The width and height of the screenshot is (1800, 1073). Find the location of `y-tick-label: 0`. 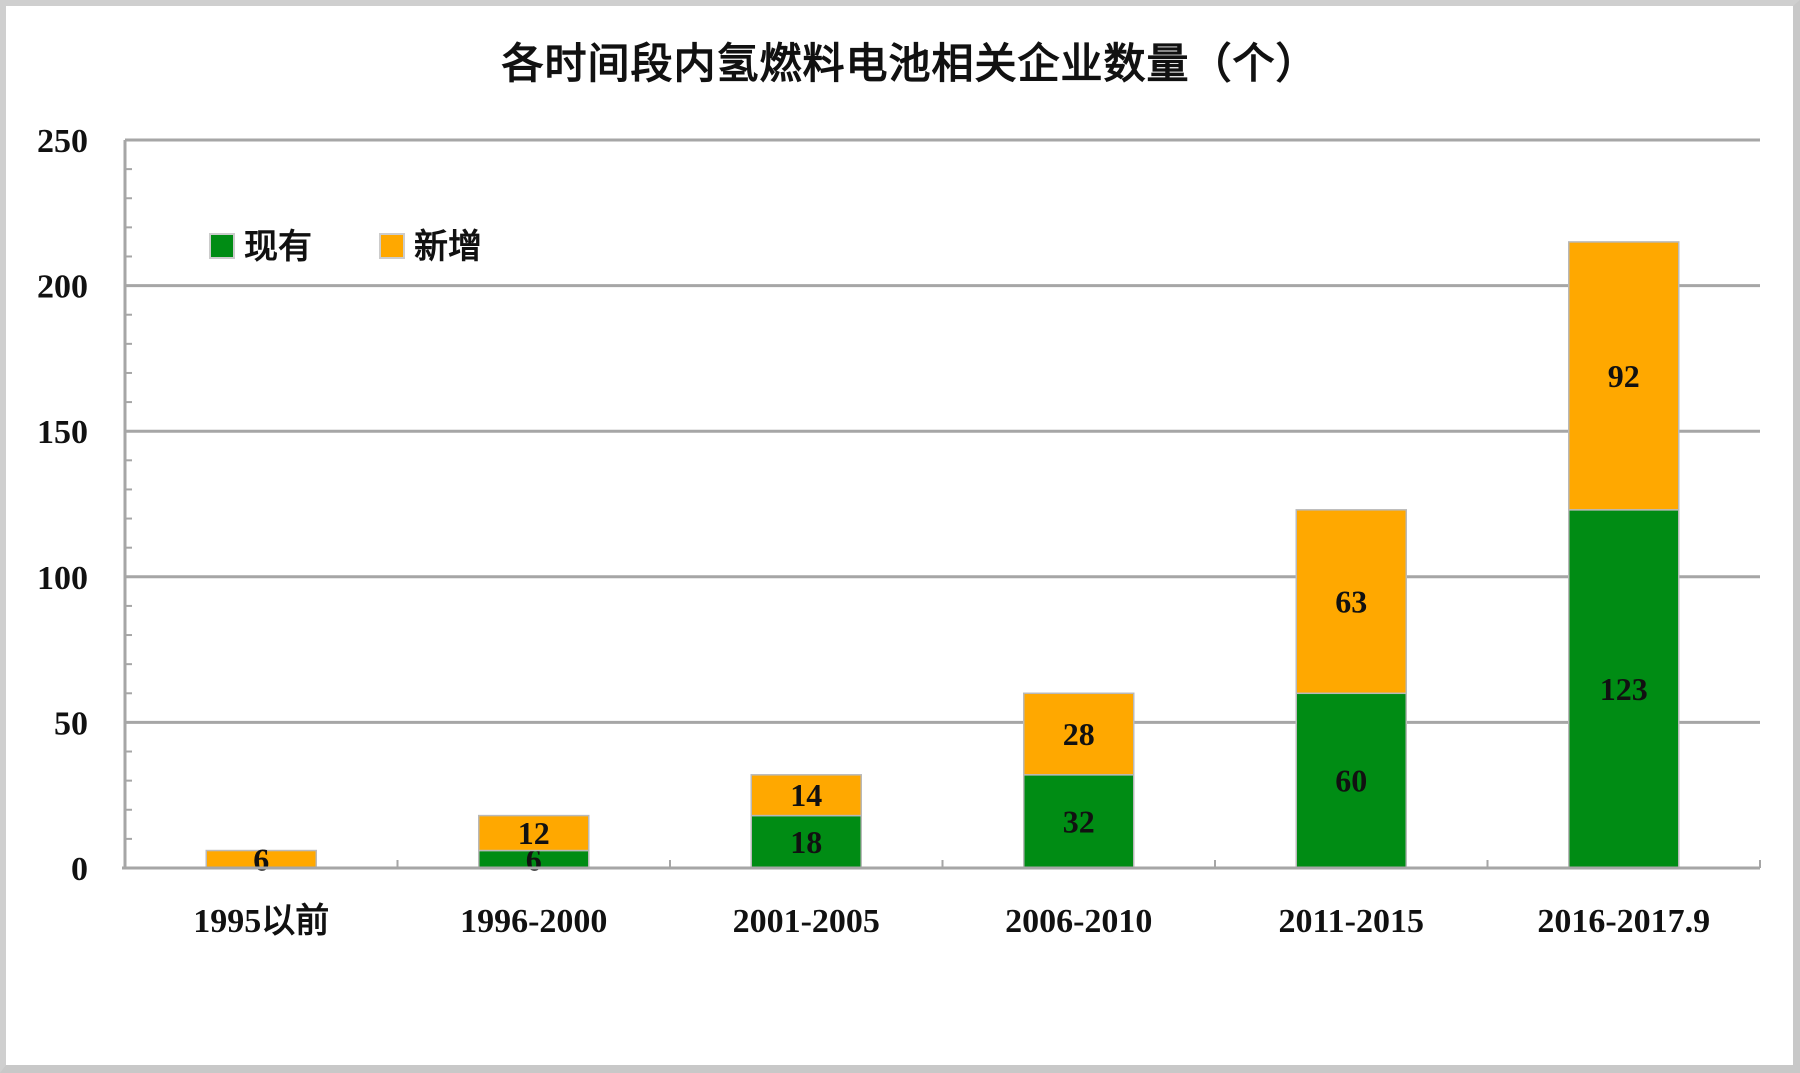

y-tick-label: 0 is located at coordinates (79, 869).